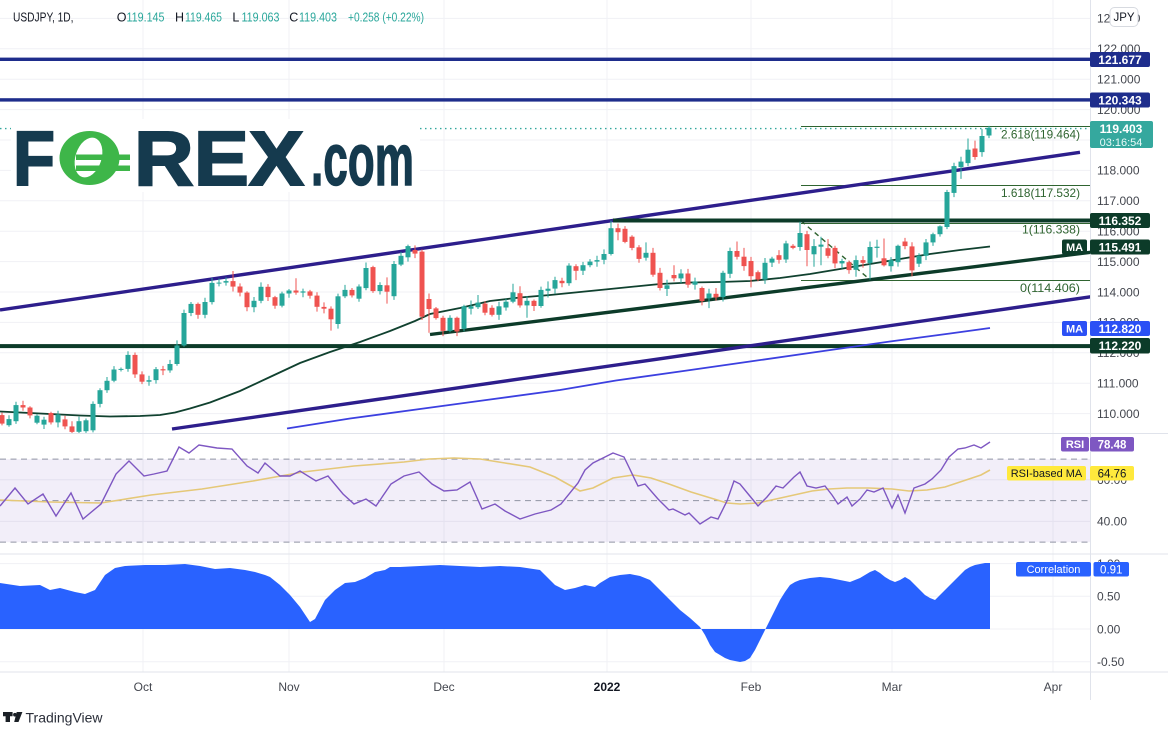 The width and height of the screenshot is (1168, 740). I want to click on svg-text: +0.258 (+0.22%), so click(386, 18).